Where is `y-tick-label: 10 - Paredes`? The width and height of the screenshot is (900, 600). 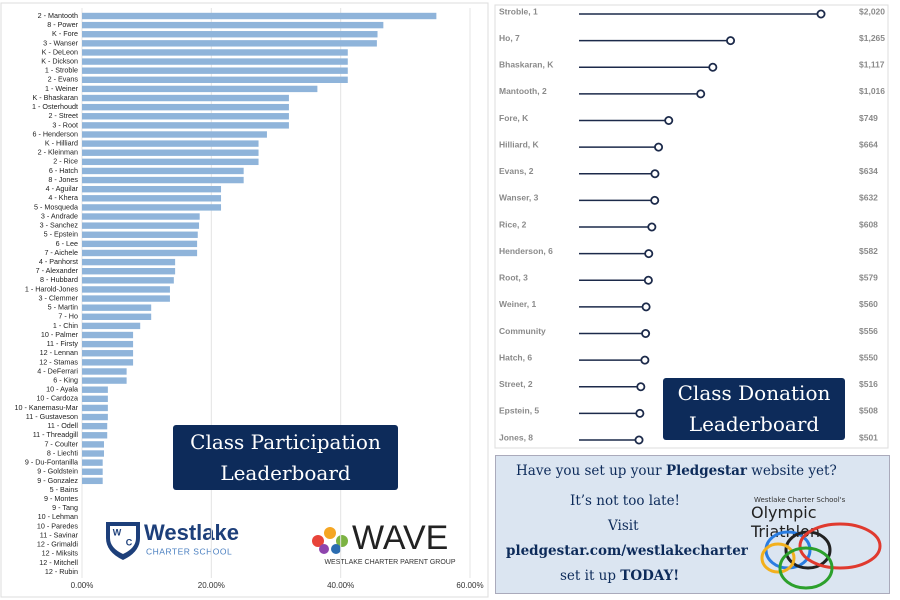
y-tick-label: 10 - Paredes is located at coordinates (58, 525).